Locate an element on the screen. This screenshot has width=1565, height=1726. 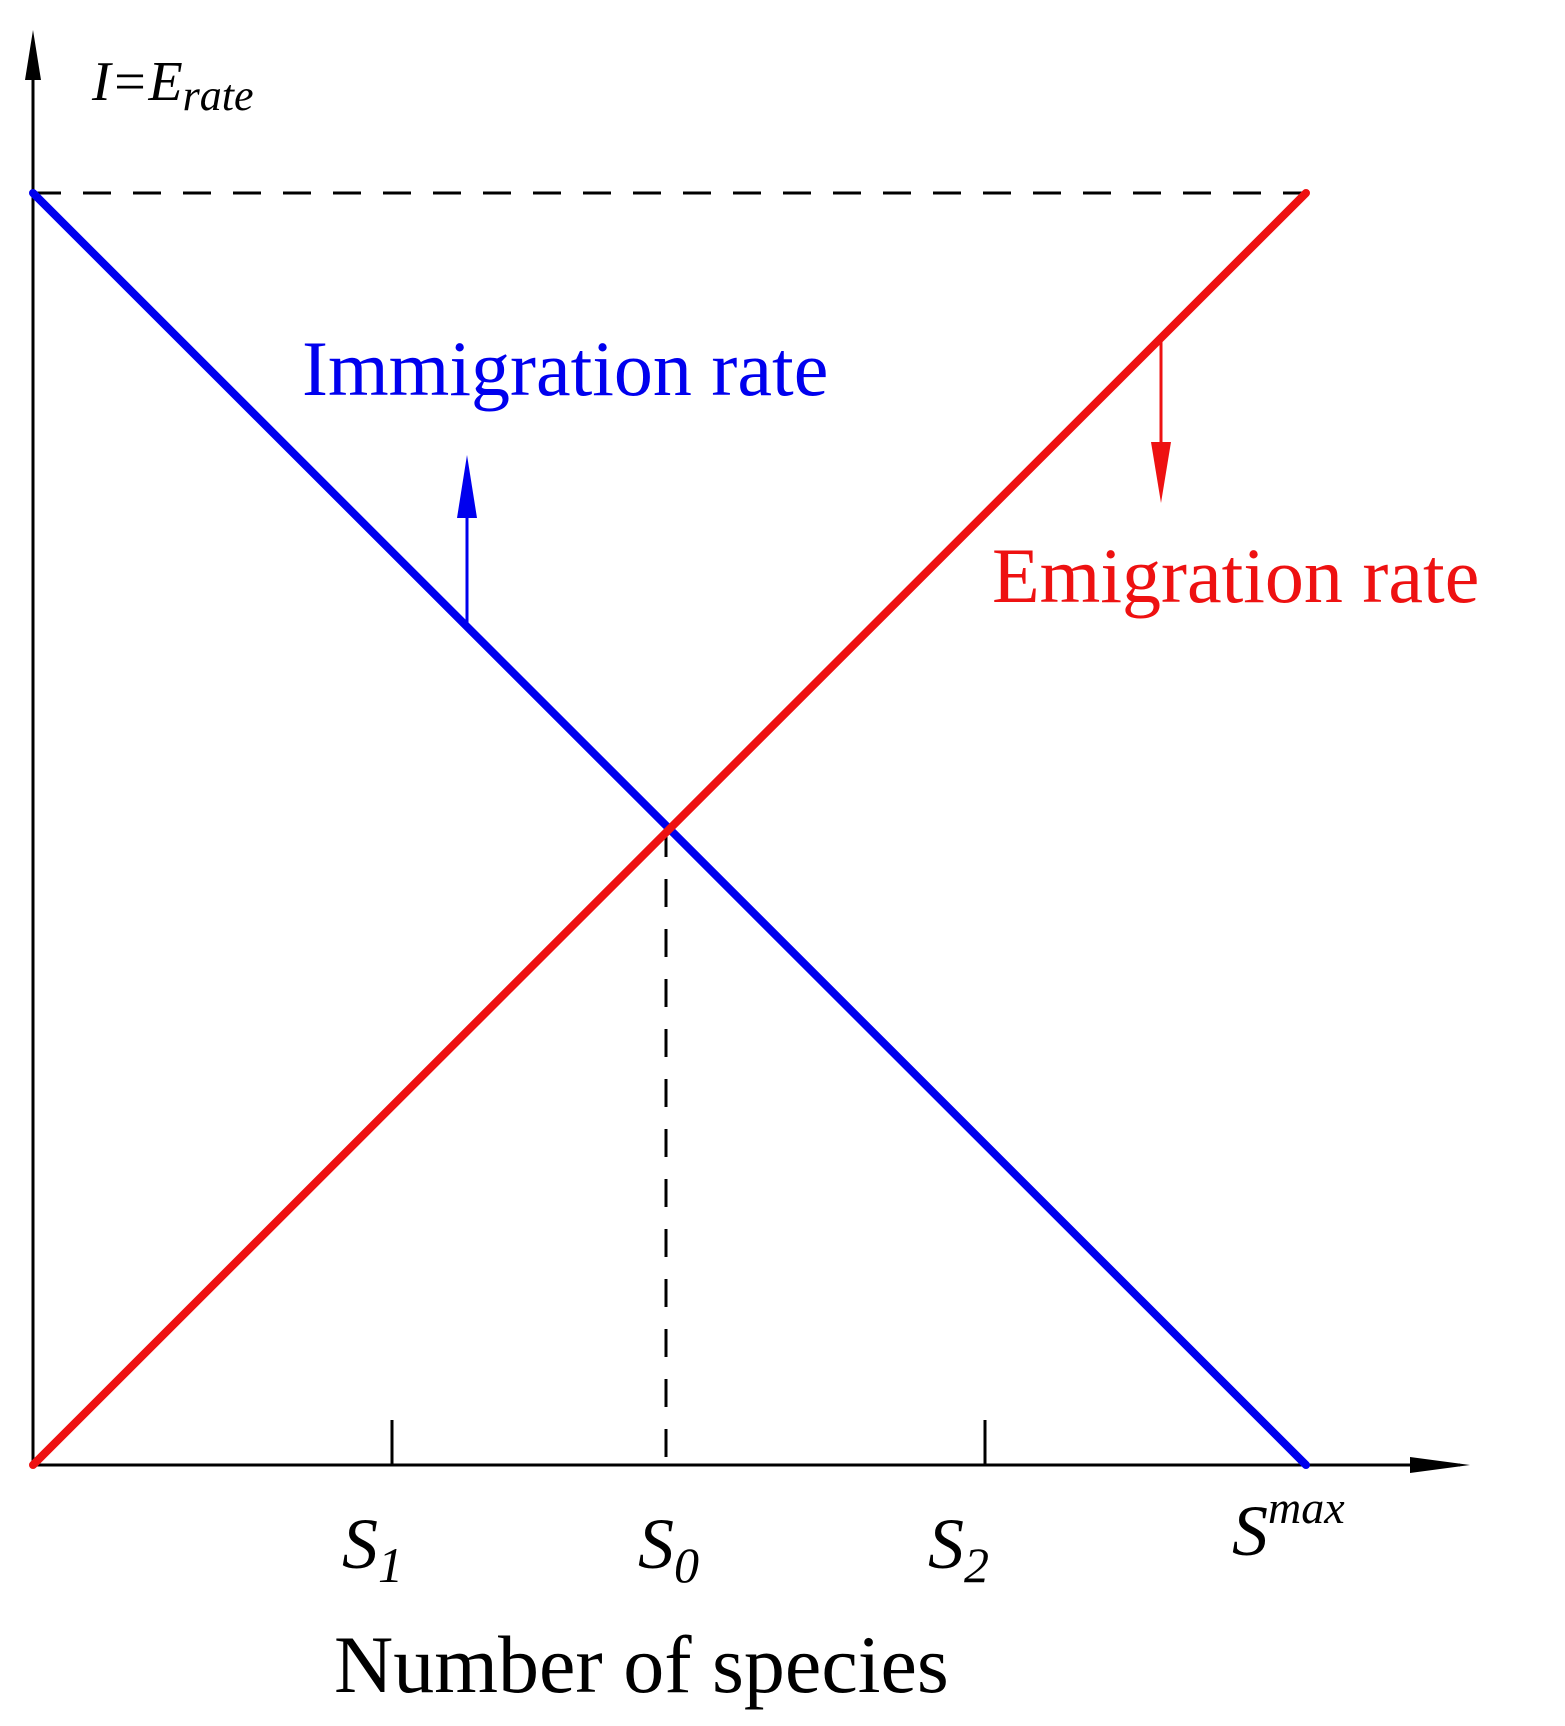
x-axis-arrowhead is located at coordinates (1440, 1465).